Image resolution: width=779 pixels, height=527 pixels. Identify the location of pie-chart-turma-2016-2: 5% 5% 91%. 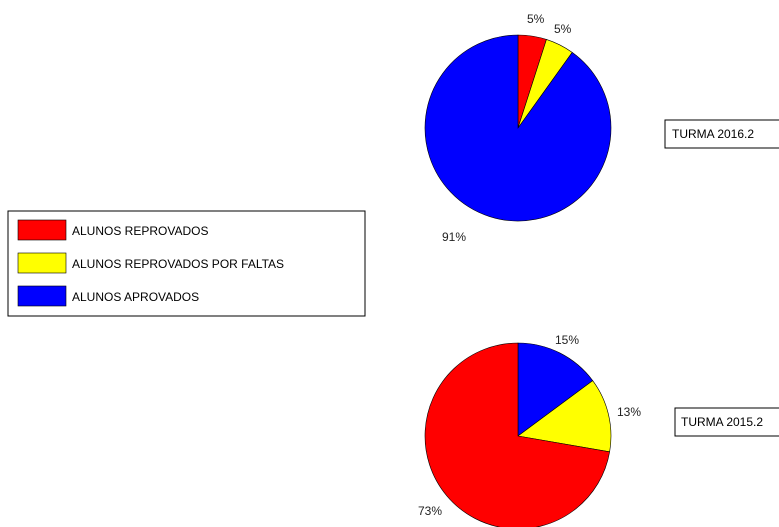
(518, 128).